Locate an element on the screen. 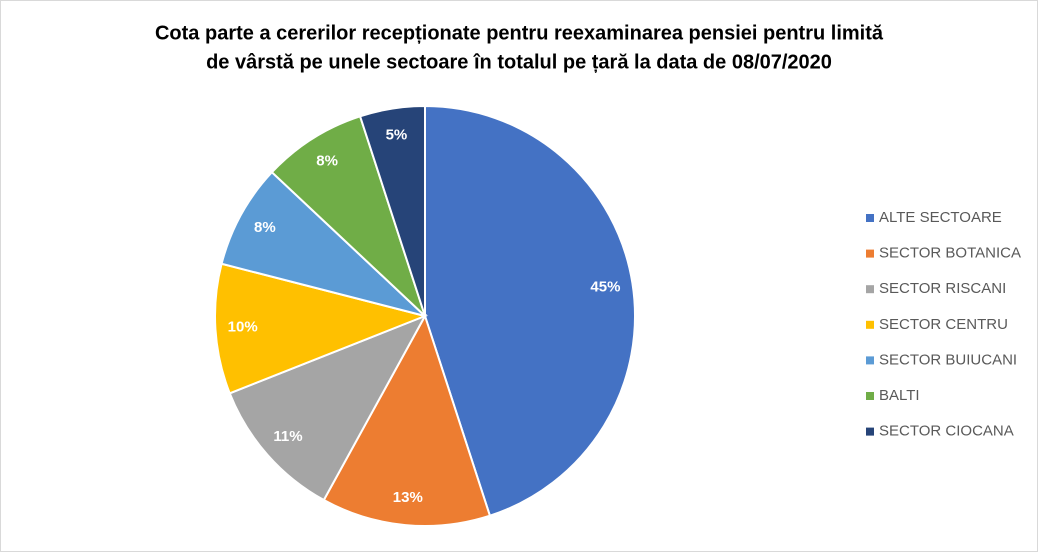 Image resolution: width=1038 pixels, height=552 pixels. legend-label: SECTOR BOTANICA is located at coordinates (950, 253).